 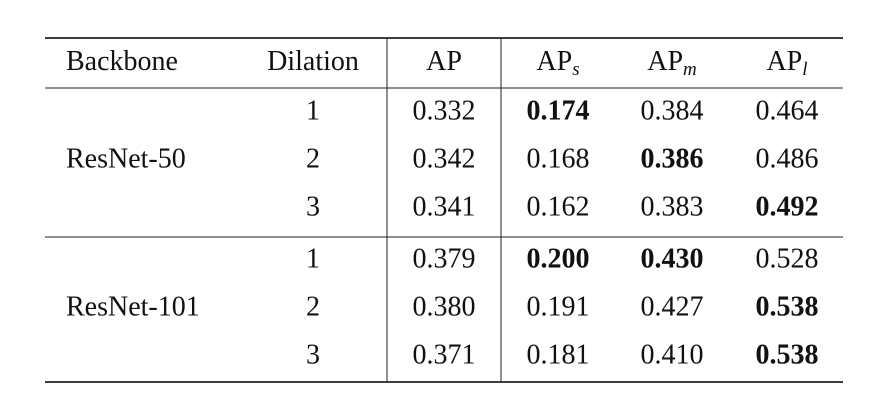 I want to click on header-cell: APs, so click(x=557, y=63).